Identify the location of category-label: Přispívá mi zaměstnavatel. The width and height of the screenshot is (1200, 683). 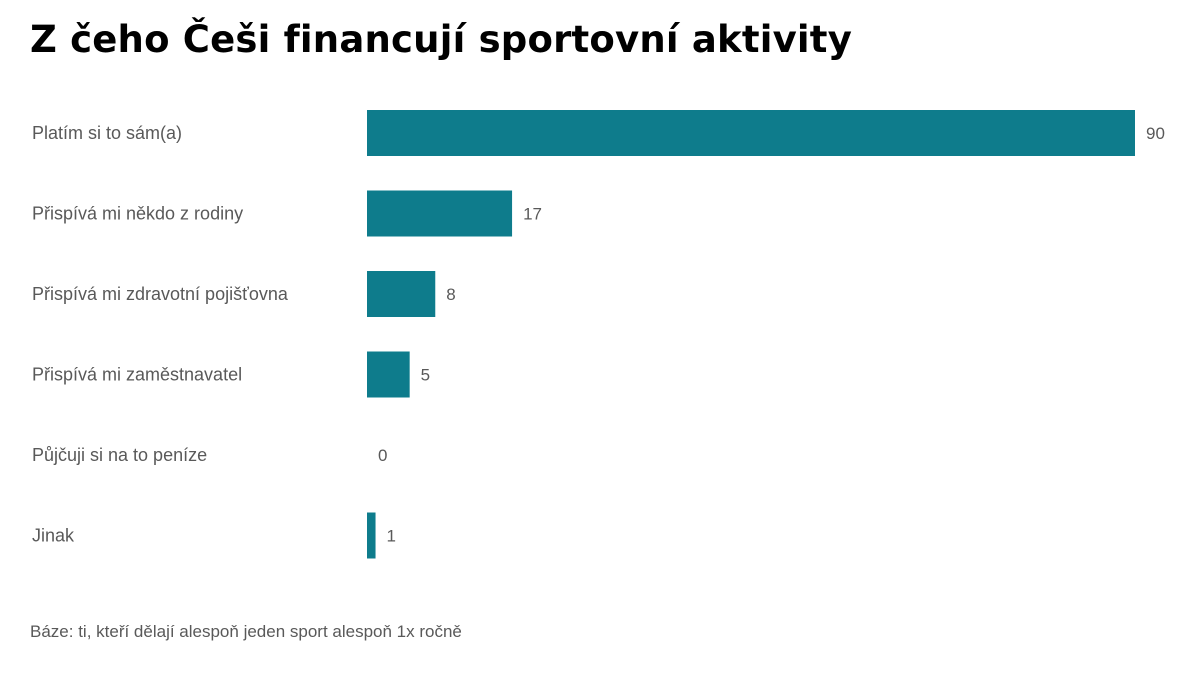
(137, 375).